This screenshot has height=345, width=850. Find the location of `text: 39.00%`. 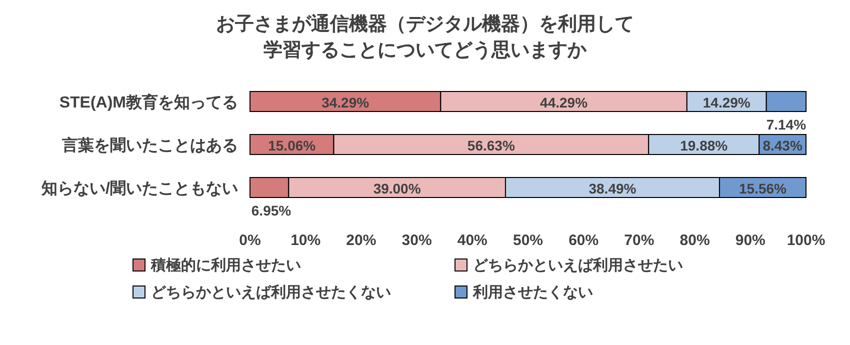

text: 39.00% is located at coordinates (397, 188).